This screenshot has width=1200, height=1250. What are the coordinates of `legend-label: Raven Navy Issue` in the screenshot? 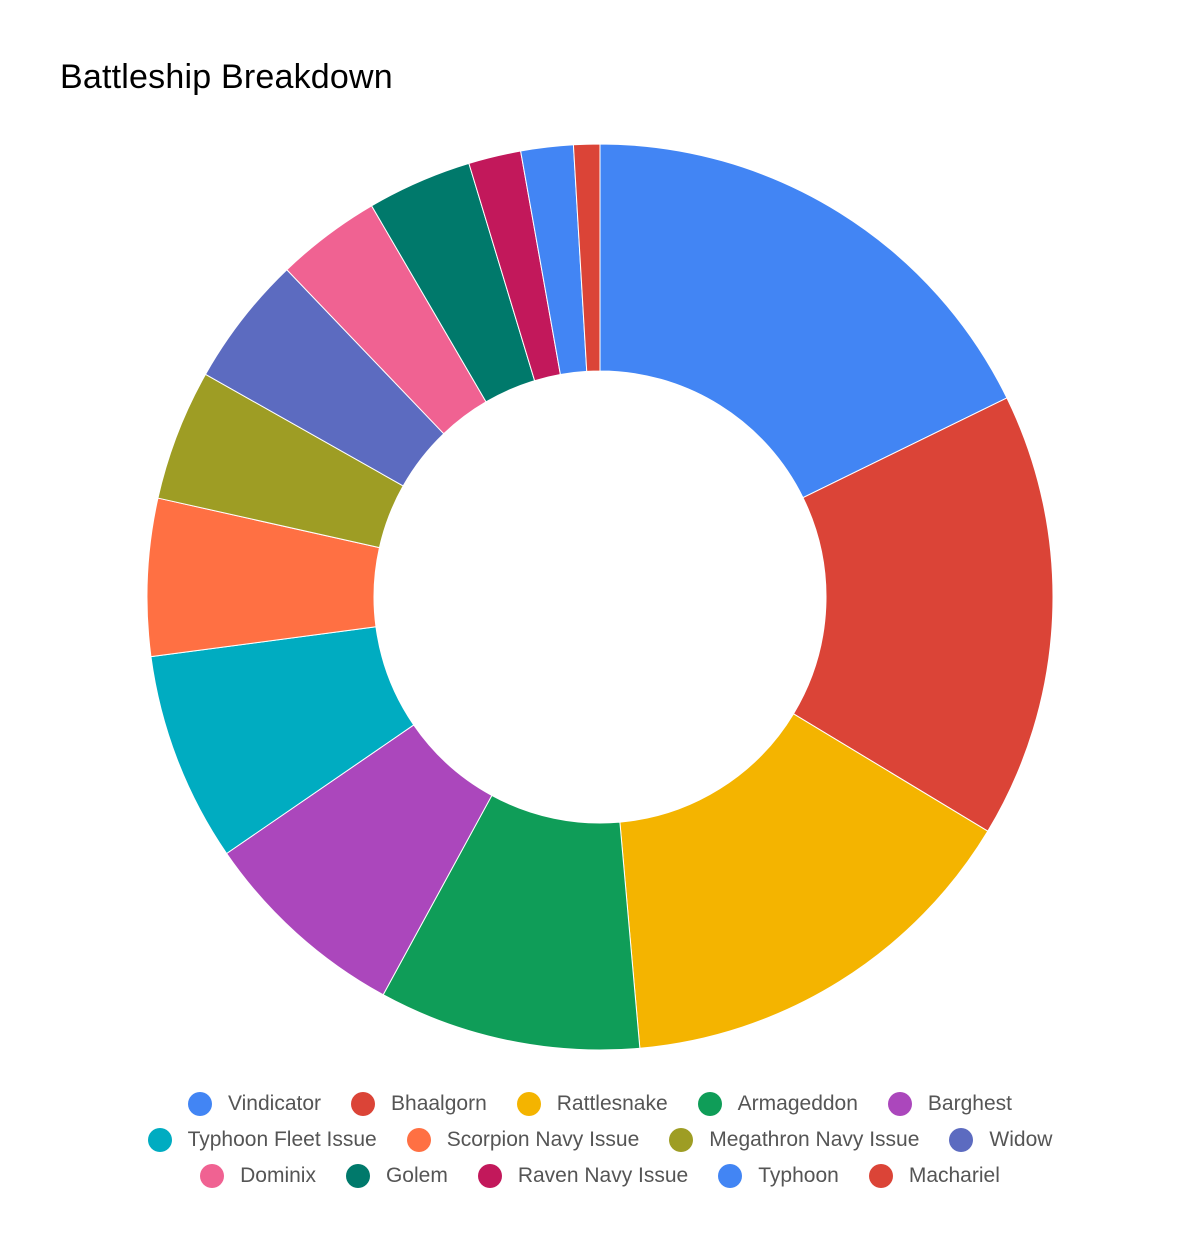 It's located at (603, 1175).